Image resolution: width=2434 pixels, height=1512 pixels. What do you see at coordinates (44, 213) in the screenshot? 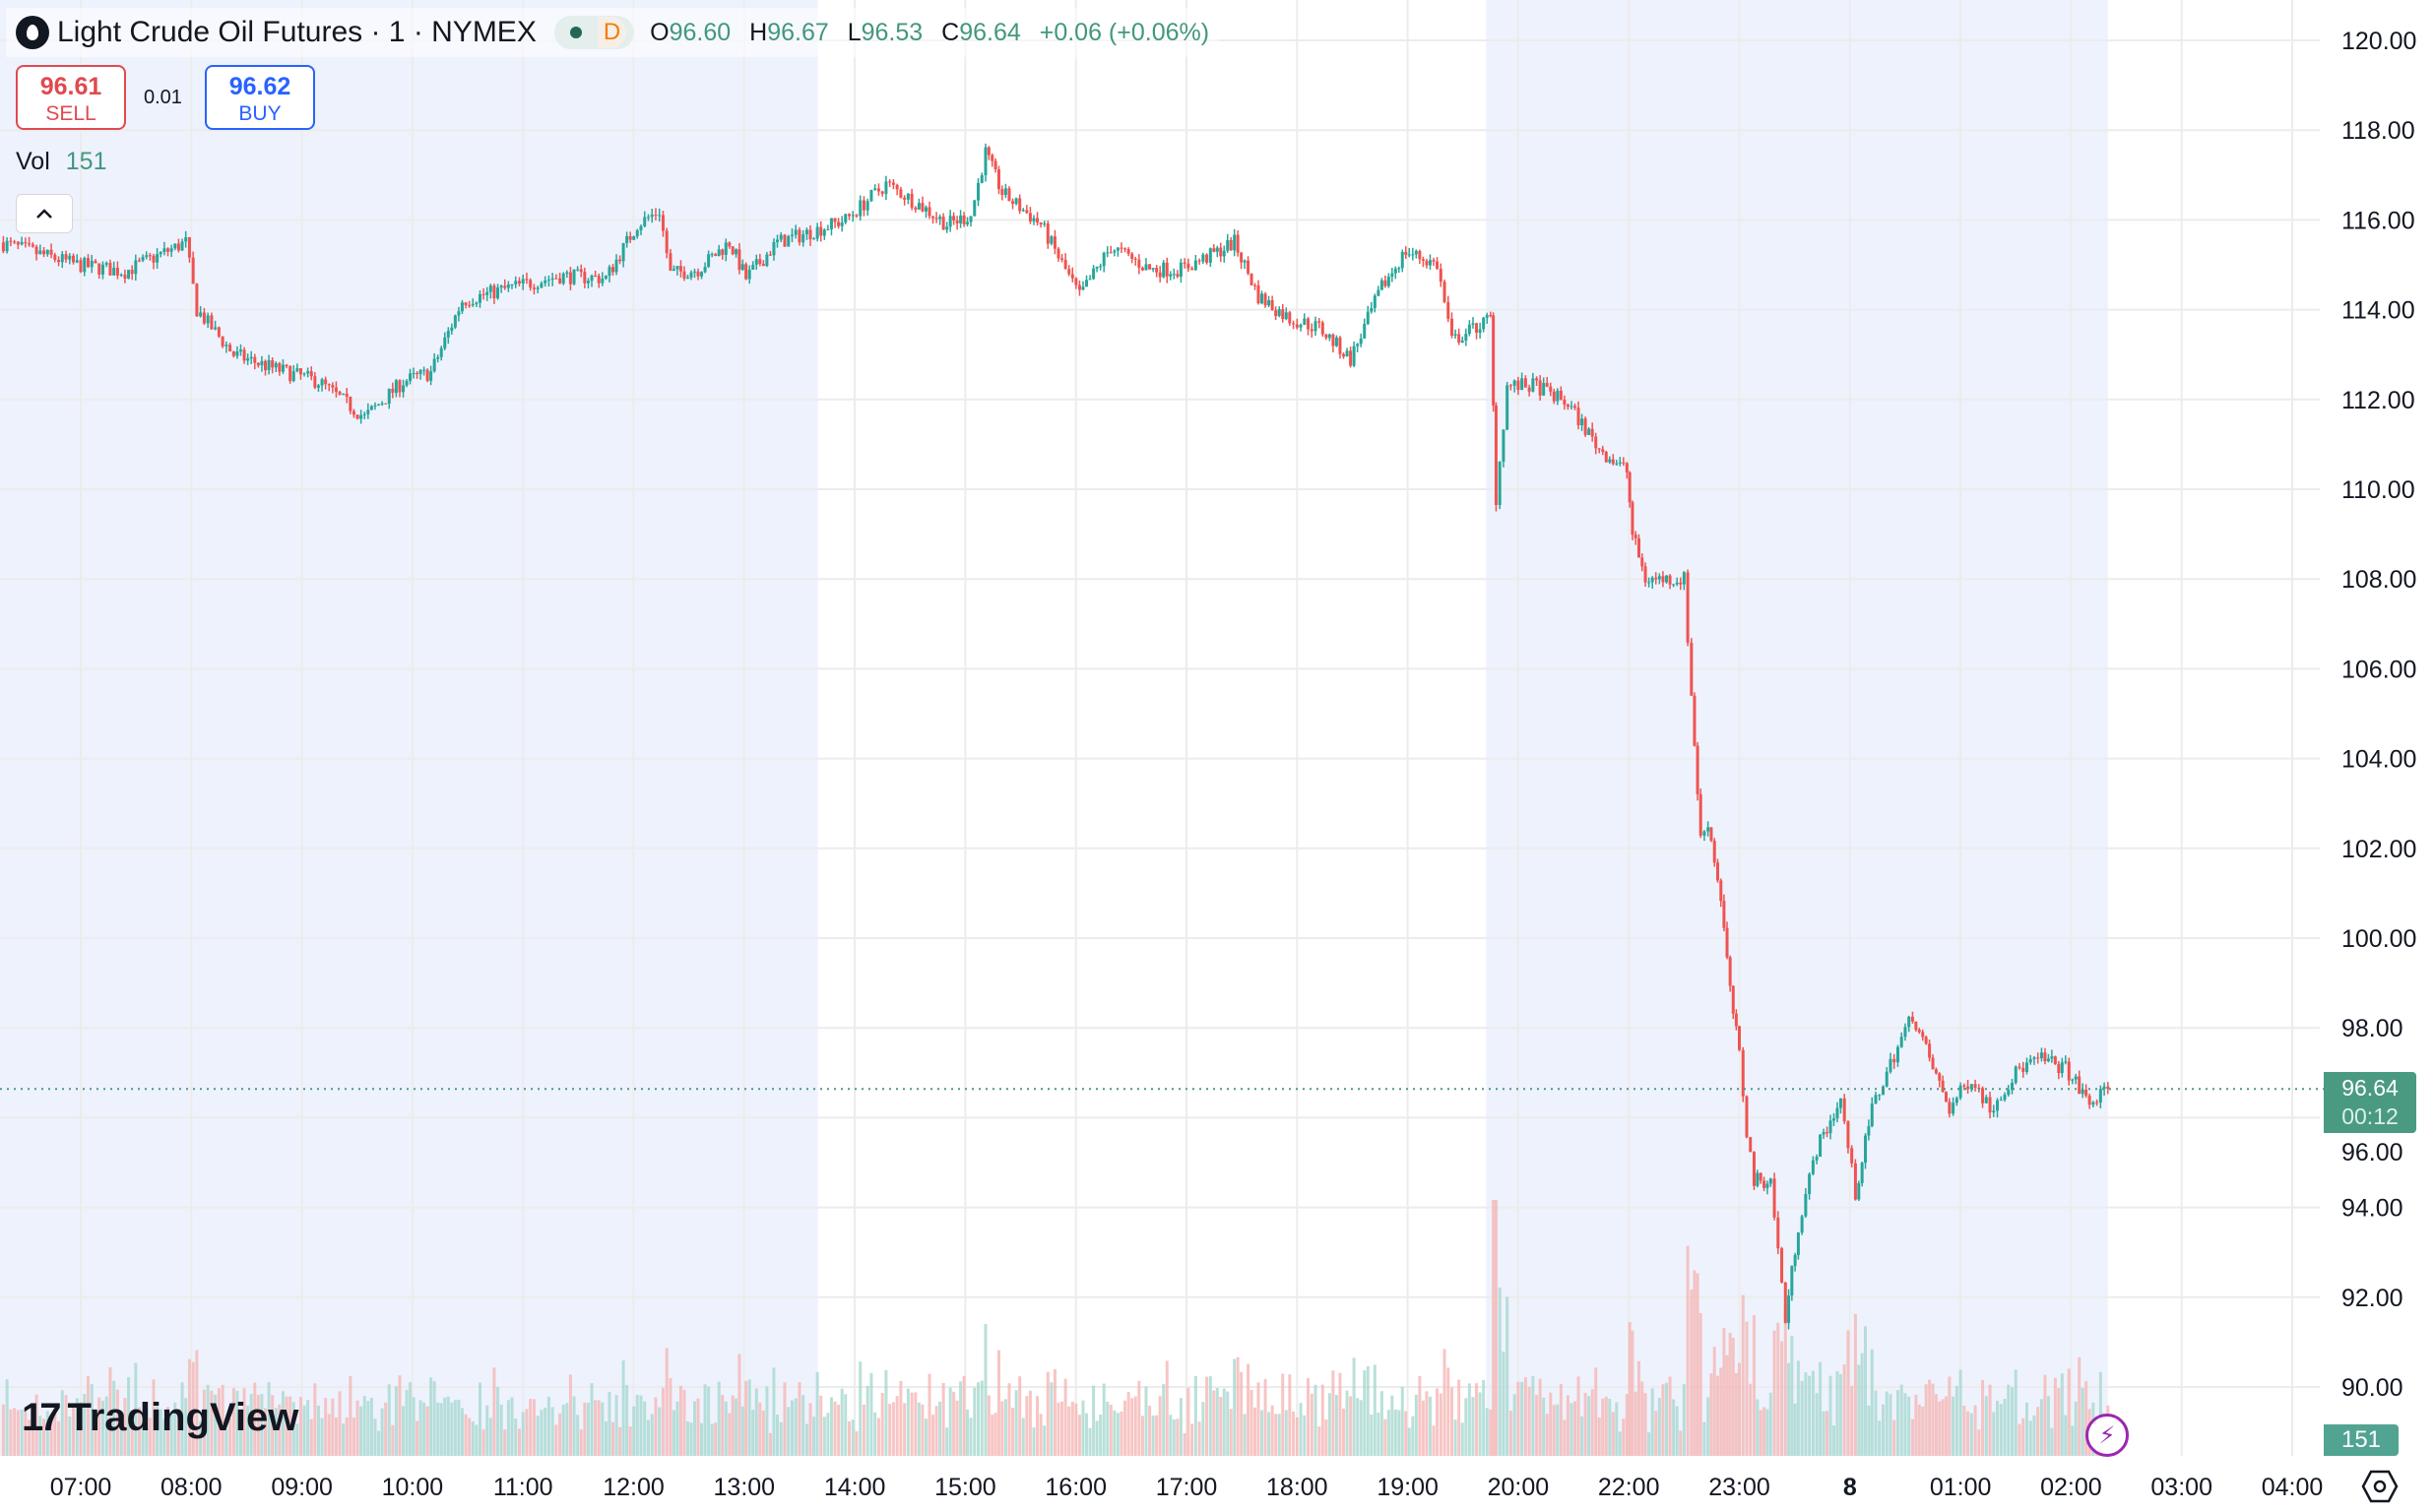
I see `collapse-legend-button` at bounding box center [44, 213].